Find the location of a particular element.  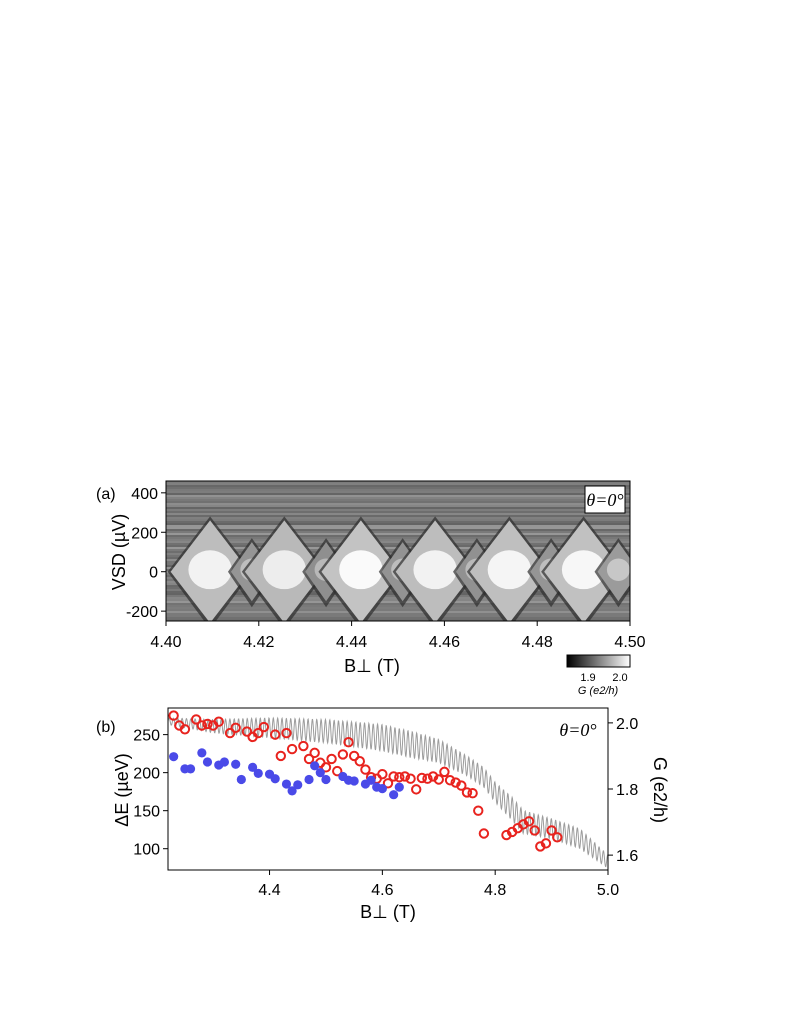

colorbar: 1.9 2.0 G (e2/h) is located at coordinates (598, 675).